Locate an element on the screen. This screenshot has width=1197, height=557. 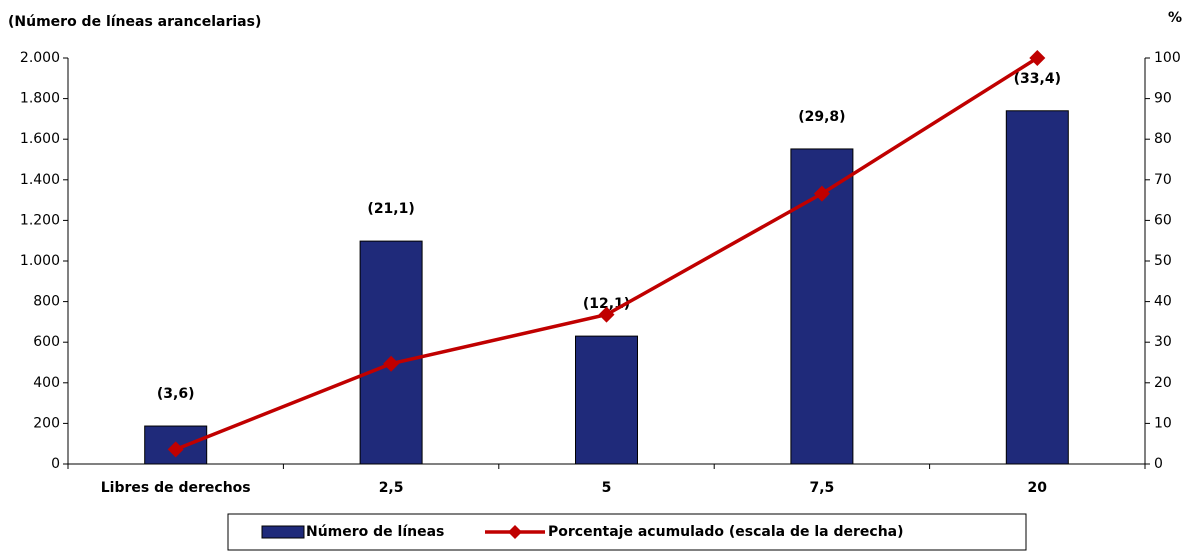
y2-tick-label: 10 is located at coordinates (1163, 423).